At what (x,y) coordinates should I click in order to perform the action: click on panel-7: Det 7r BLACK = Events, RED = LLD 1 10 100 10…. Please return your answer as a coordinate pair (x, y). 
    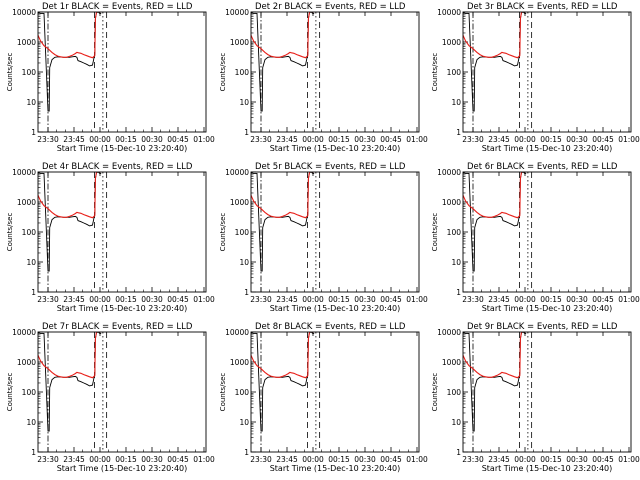
    Looking at the image, I should click on (110, 397).